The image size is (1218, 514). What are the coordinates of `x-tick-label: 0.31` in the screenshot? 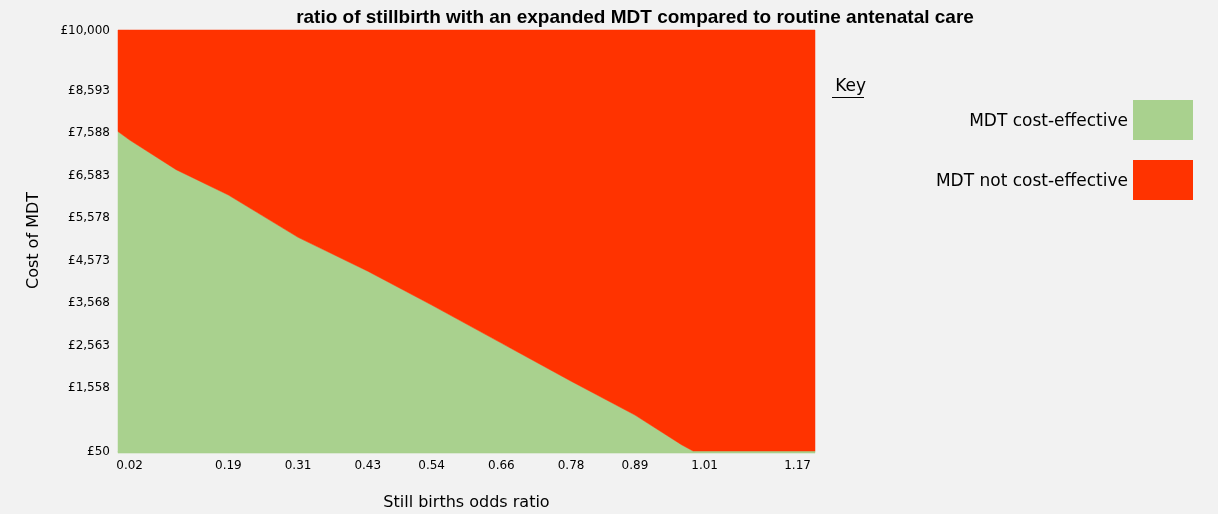 It's located at (298, 465).